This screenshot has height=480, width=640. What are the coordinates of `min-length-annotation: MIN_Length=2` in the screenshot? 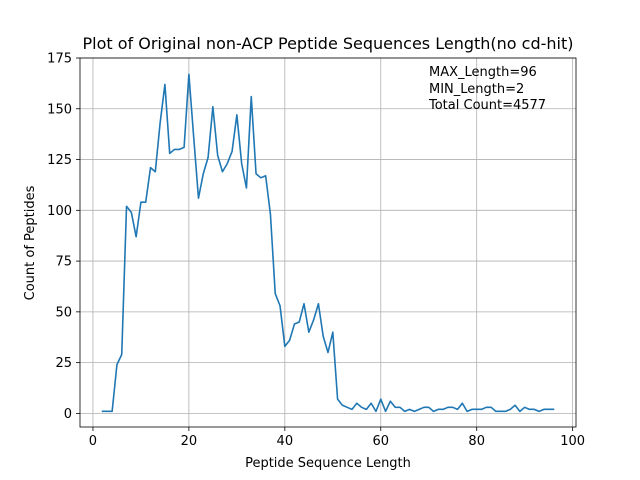 It's located at (476, 89).